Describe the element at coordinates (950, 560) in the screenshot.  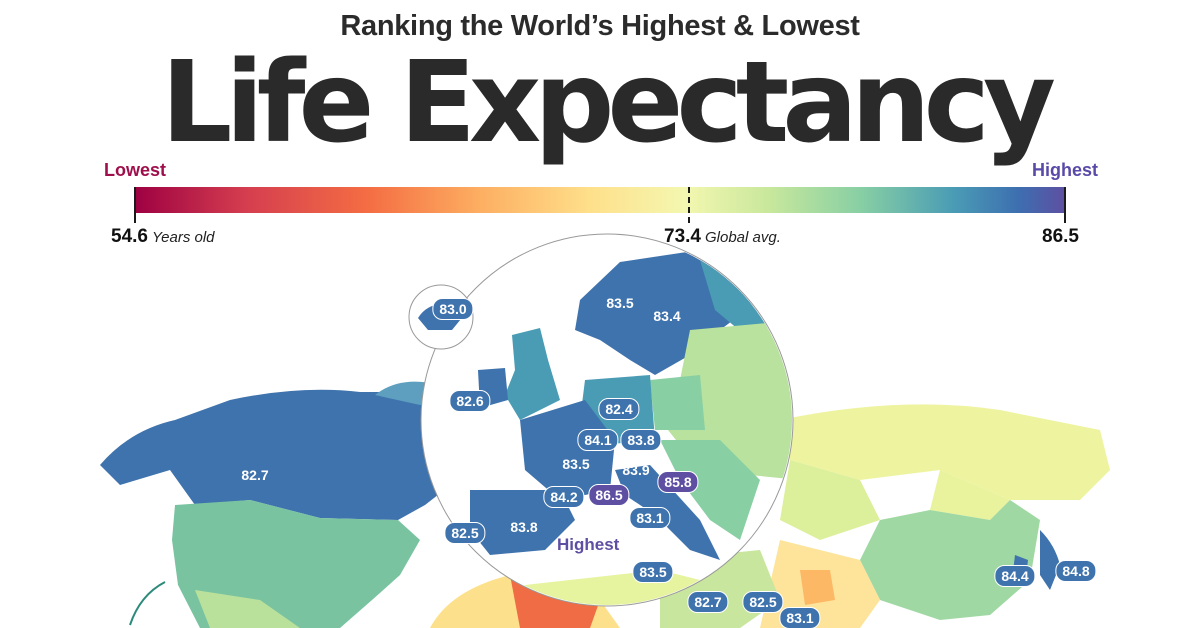
I see `region-china` at that location.